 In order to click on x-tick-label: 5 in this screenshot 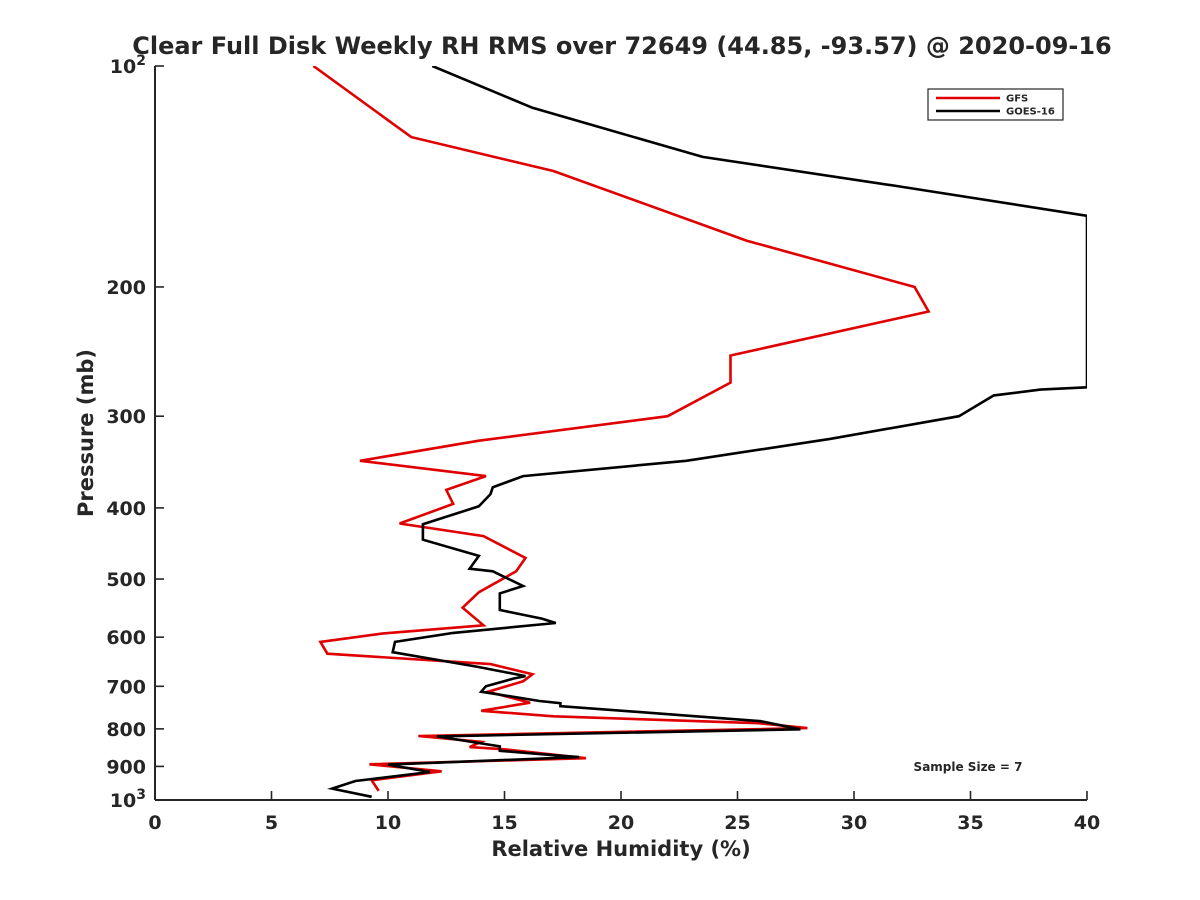, I will do `click(271, 823)`.